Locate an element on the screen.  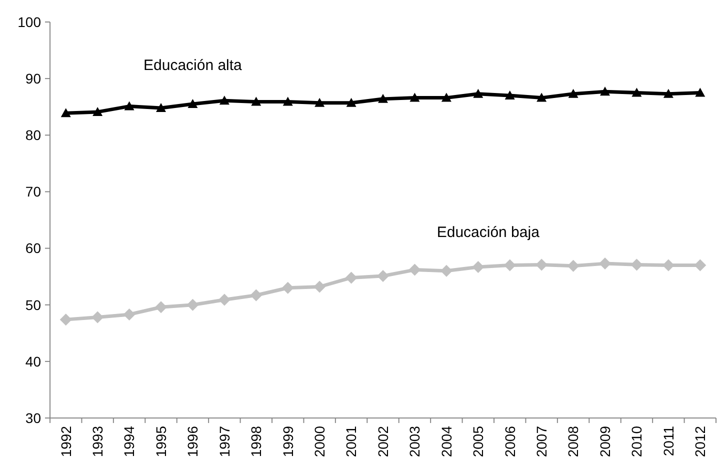
y-tick-label: 90 is located at coordinates (33, 78).